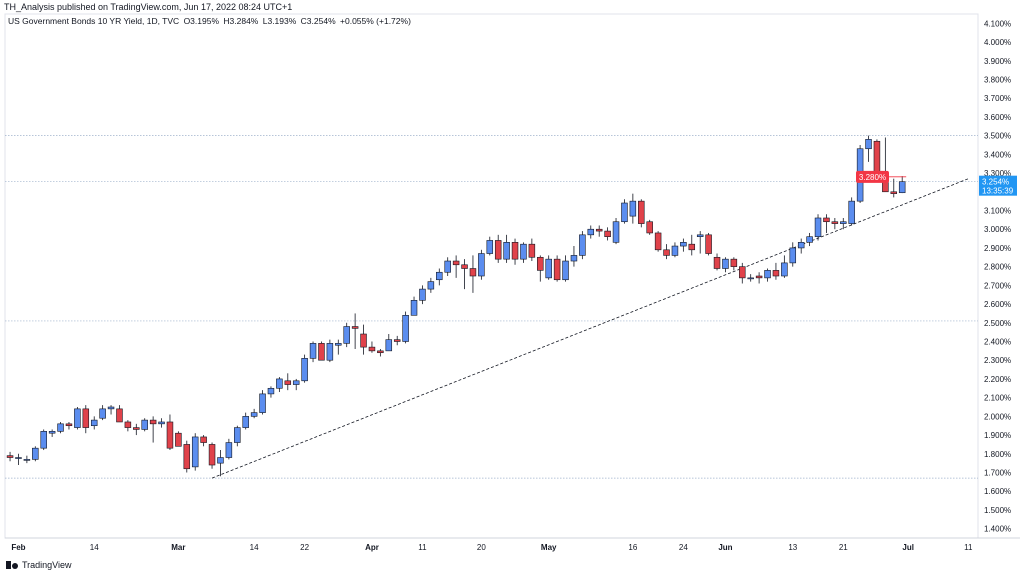 The height and width of the screenshot is (574, 1024). I want to click on alert-badge-label: 3.280%, so click(872, 177).